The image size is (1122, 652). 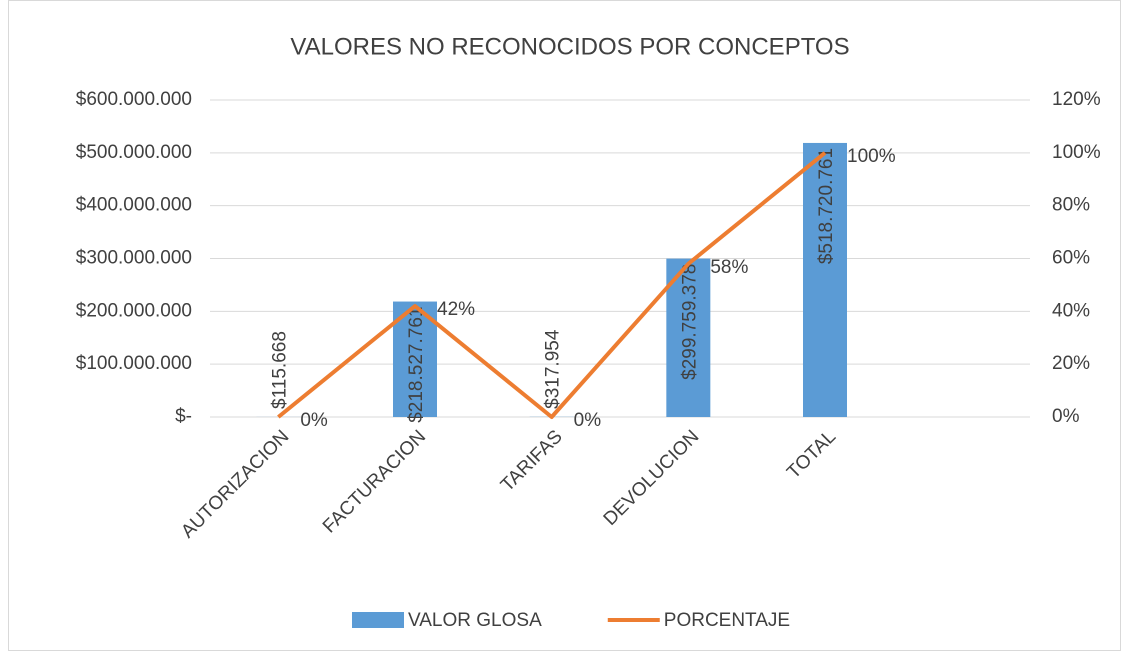 What do you see at coordinates (1071, 258) in the screenshot?
I see `y2-tick-label: 60%` at bounding box center [1071, 258].